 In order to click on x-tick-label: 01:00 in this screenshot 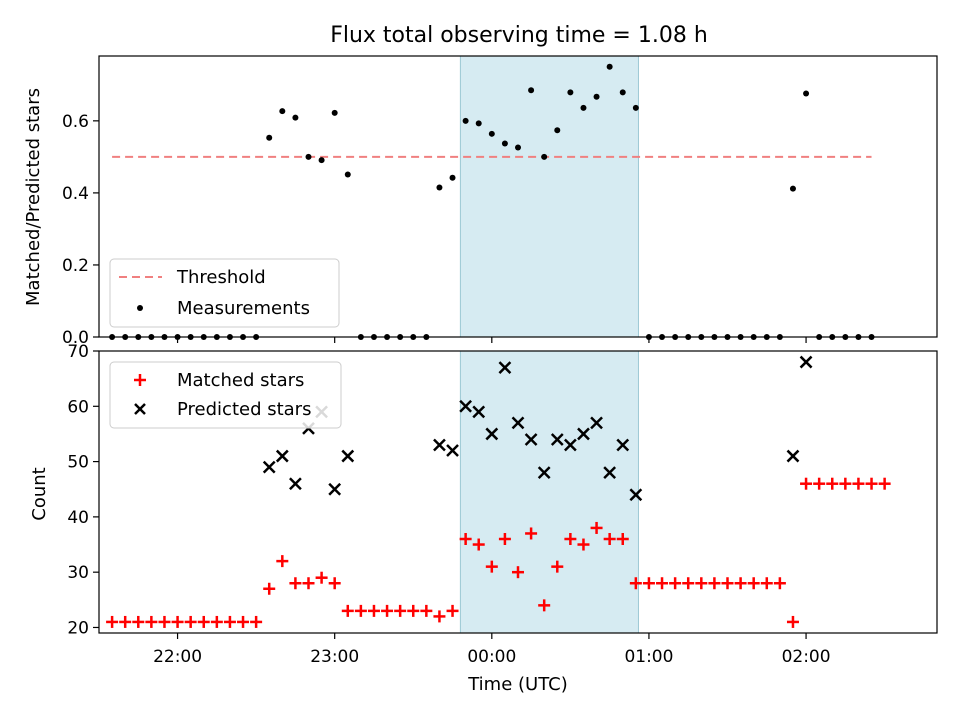, I will do `click(648, 657)`.